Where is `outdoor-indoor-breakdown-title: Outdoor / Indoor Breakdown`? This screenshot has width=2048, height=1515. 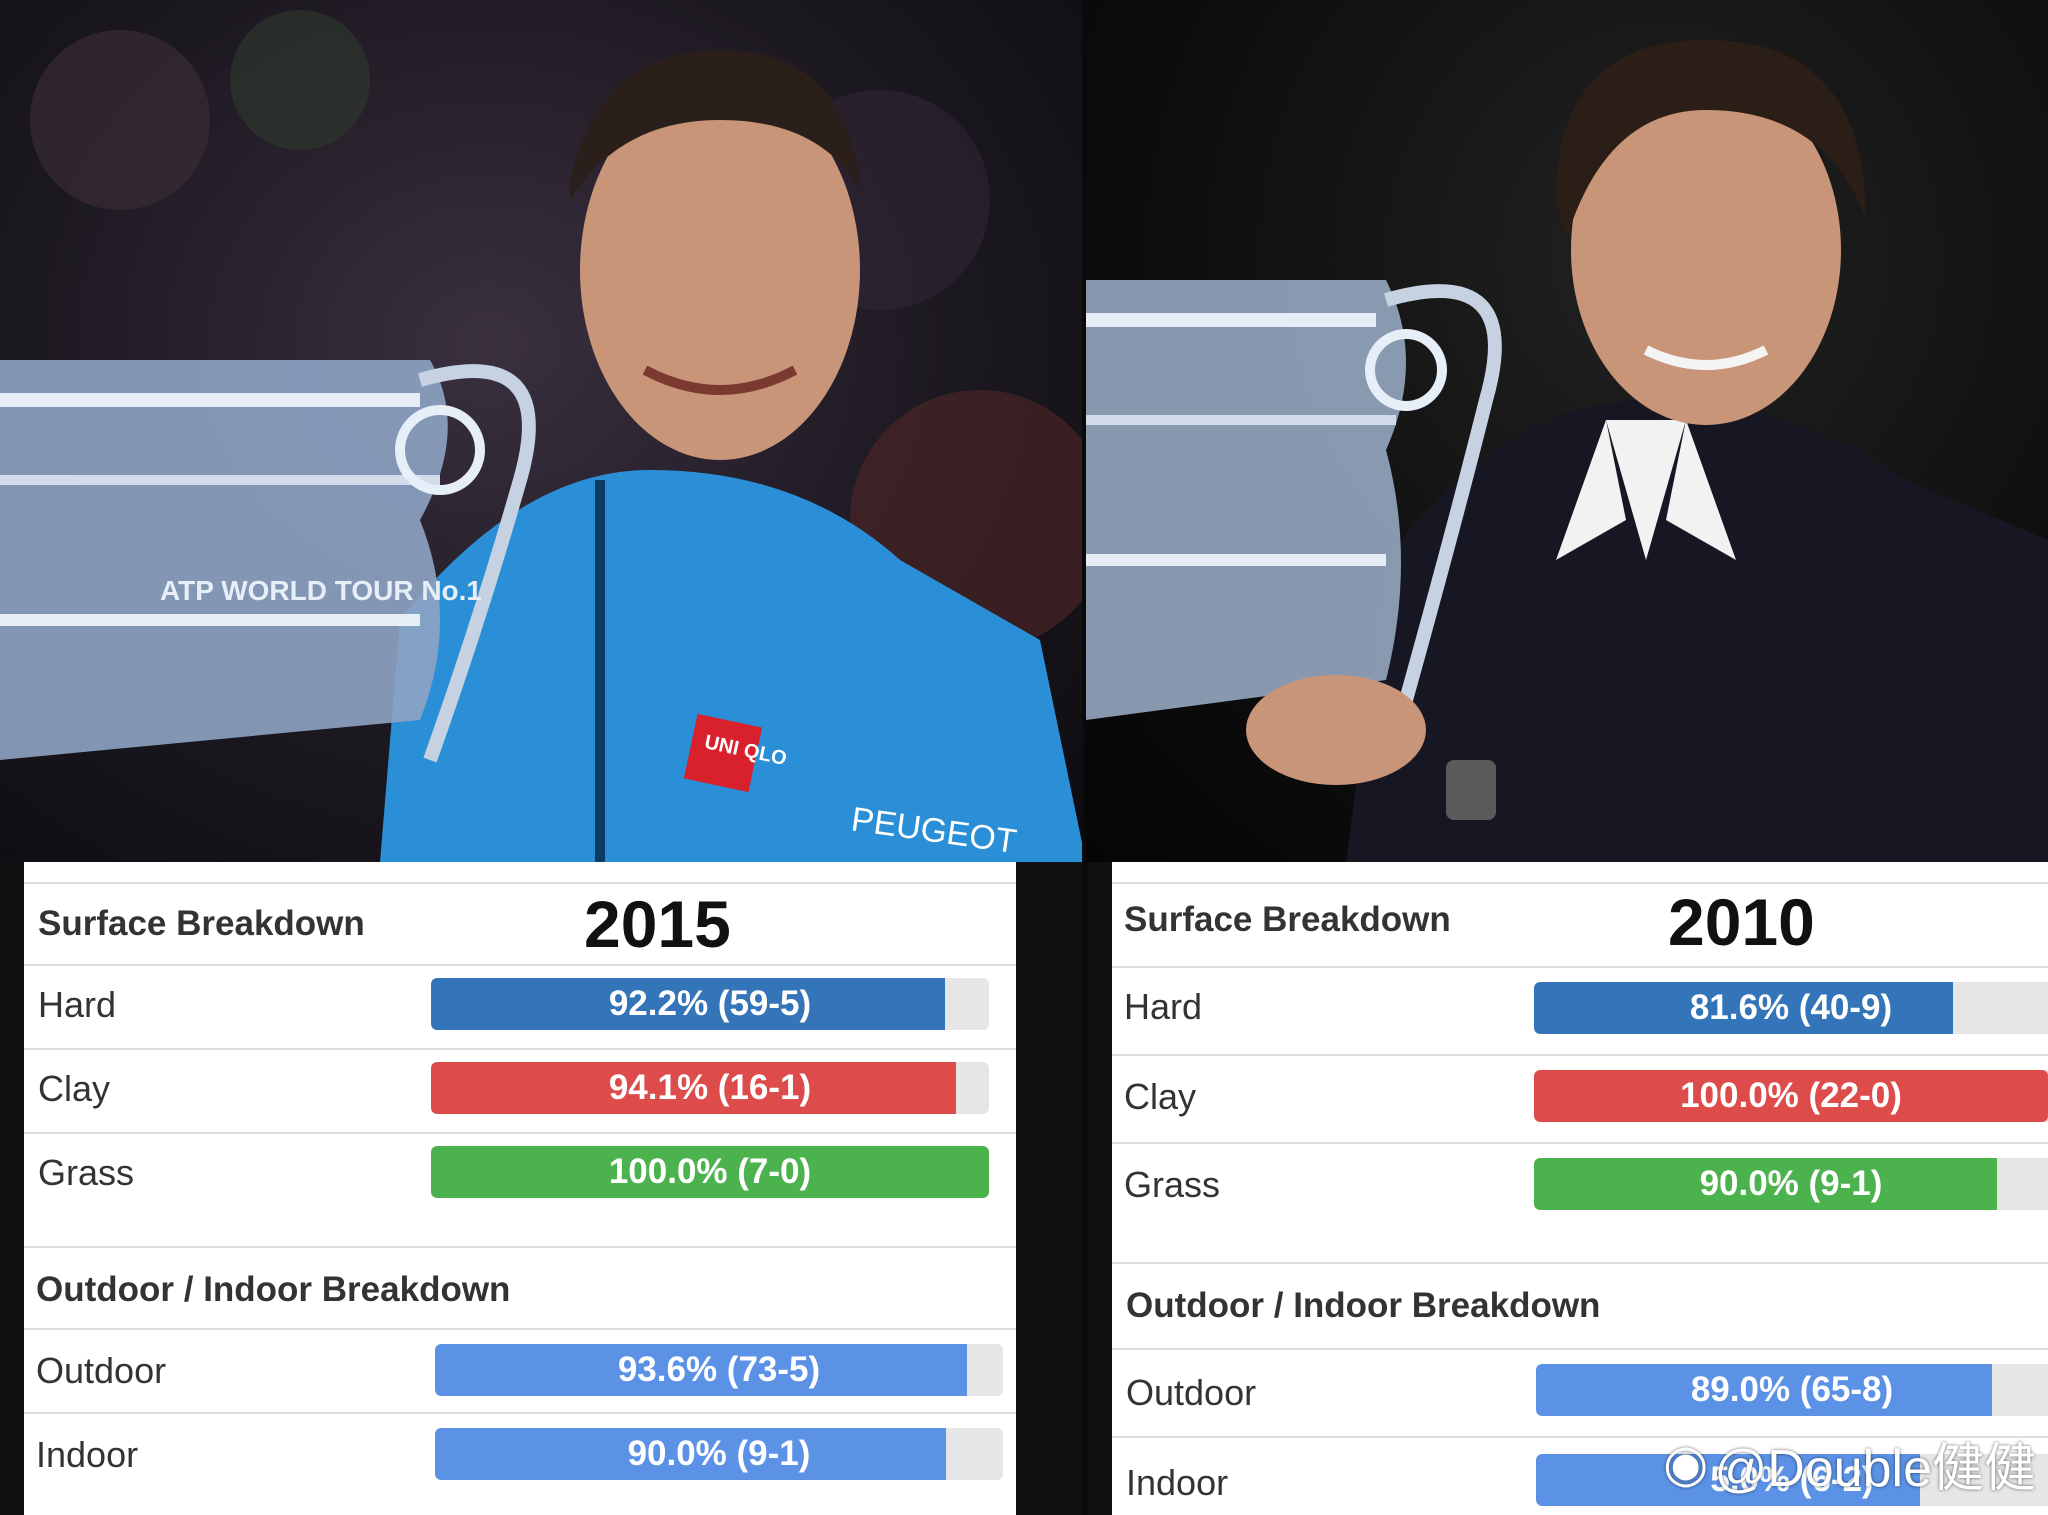
outdoor-indoor-breakdown-title: Outdoor / Indoor Breakdown is located at coordinates (273, 1289).